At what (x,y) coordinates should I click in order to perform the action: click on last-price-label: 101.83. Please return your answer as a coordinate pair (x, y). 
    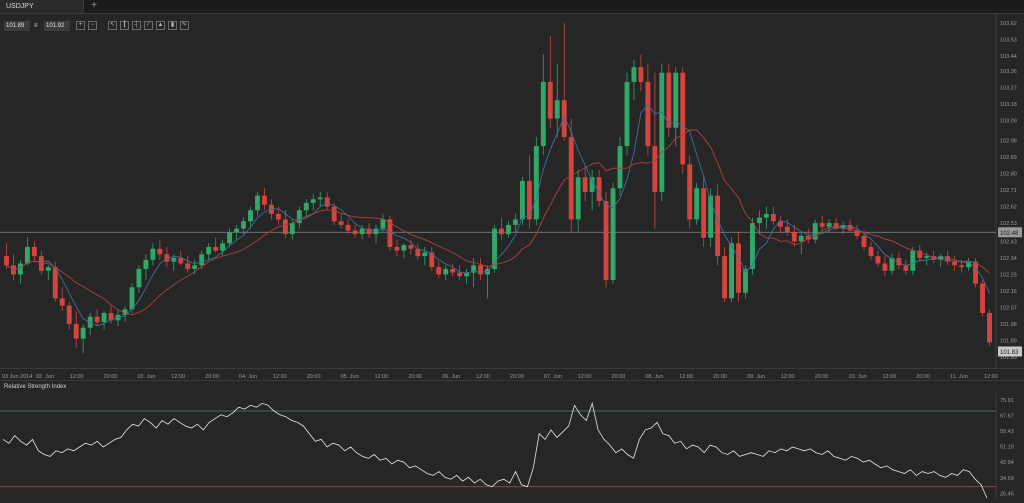
    Looking at the image, I should click on (1009, 353).